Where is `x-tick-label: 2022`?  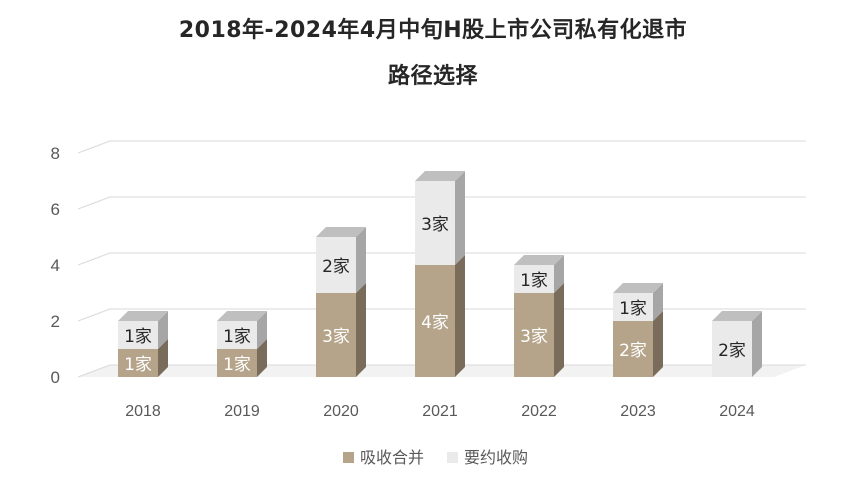
x-tick-label: 2022 is located at coordinates (539, 411).